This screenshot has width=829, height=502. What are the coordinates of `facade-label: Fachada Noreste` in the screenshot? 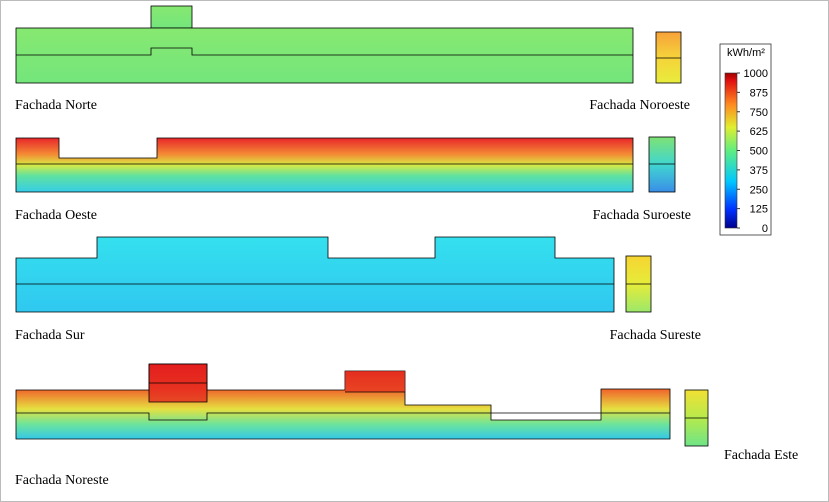 It's located at (62, 480).